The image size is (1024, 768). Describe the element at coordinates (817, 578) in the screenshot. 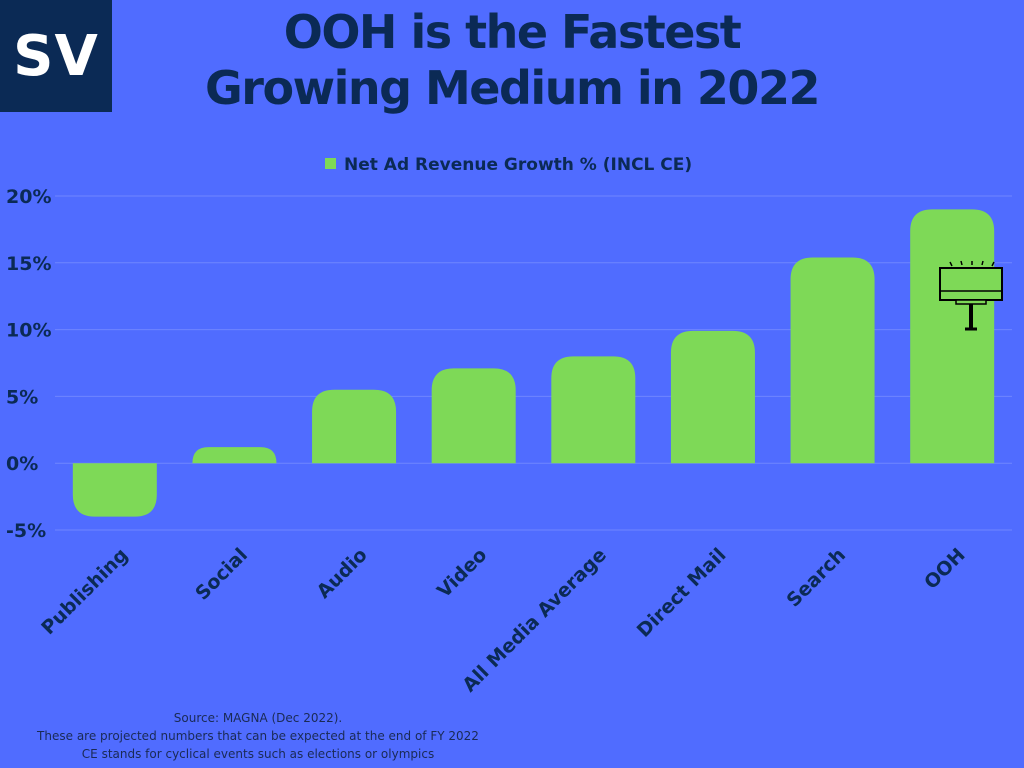

I see `x-tick-label: Search` at that location.